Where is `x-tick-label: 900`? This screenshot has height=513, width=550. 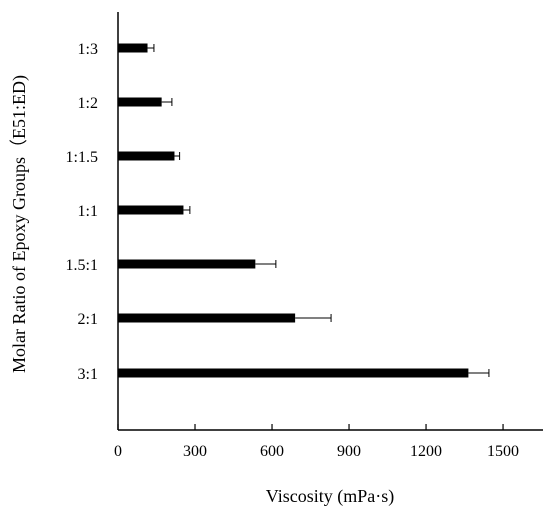 x-tick-label: 900 is located at coordinates (349, 451).